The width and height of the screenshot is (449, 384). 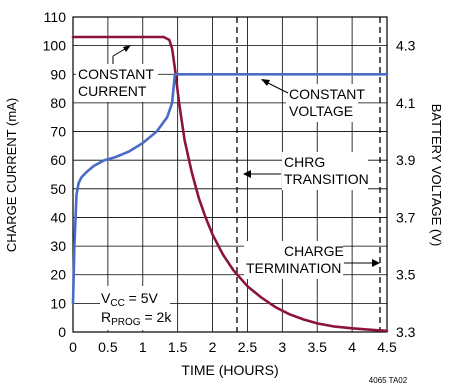 I want to click on annotation-chrg-transition-line1: CHRG, so click(x=304, y=162).